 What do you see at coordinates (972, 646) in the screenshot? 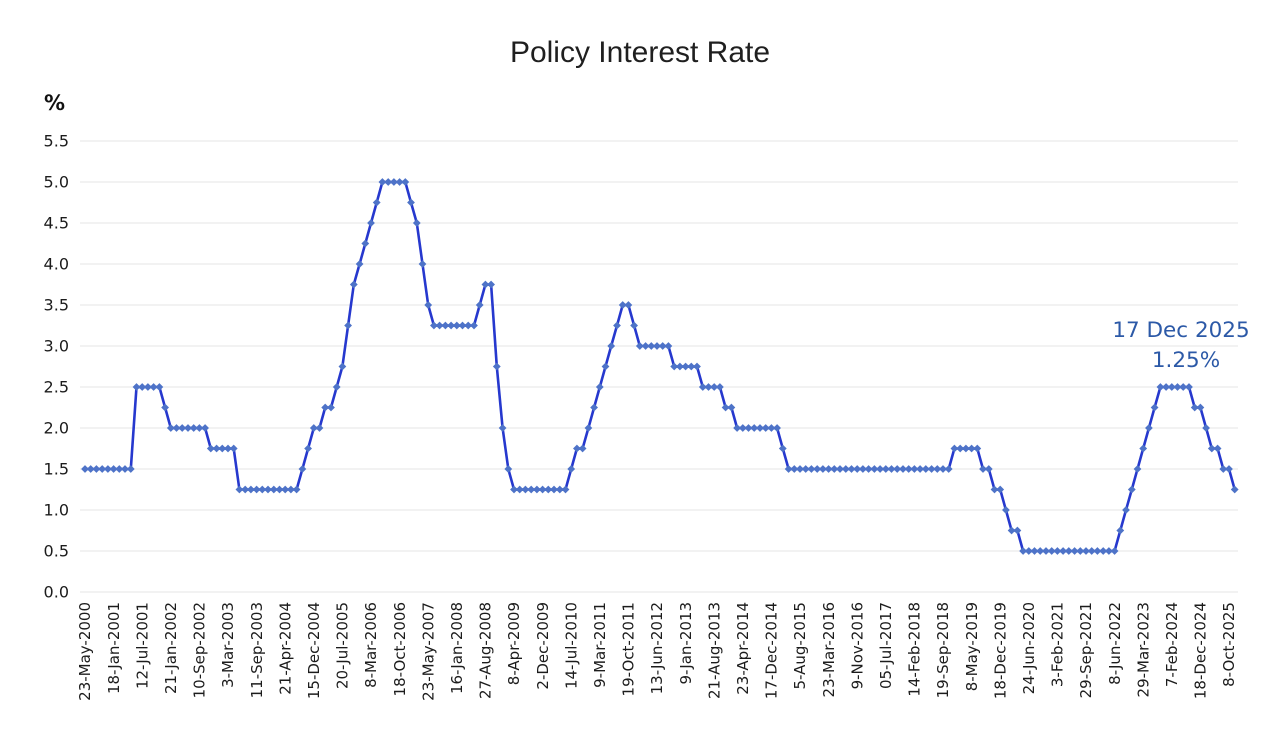
I see `x-tick-label: 8-May-2019` at bounding box center [972, 646].